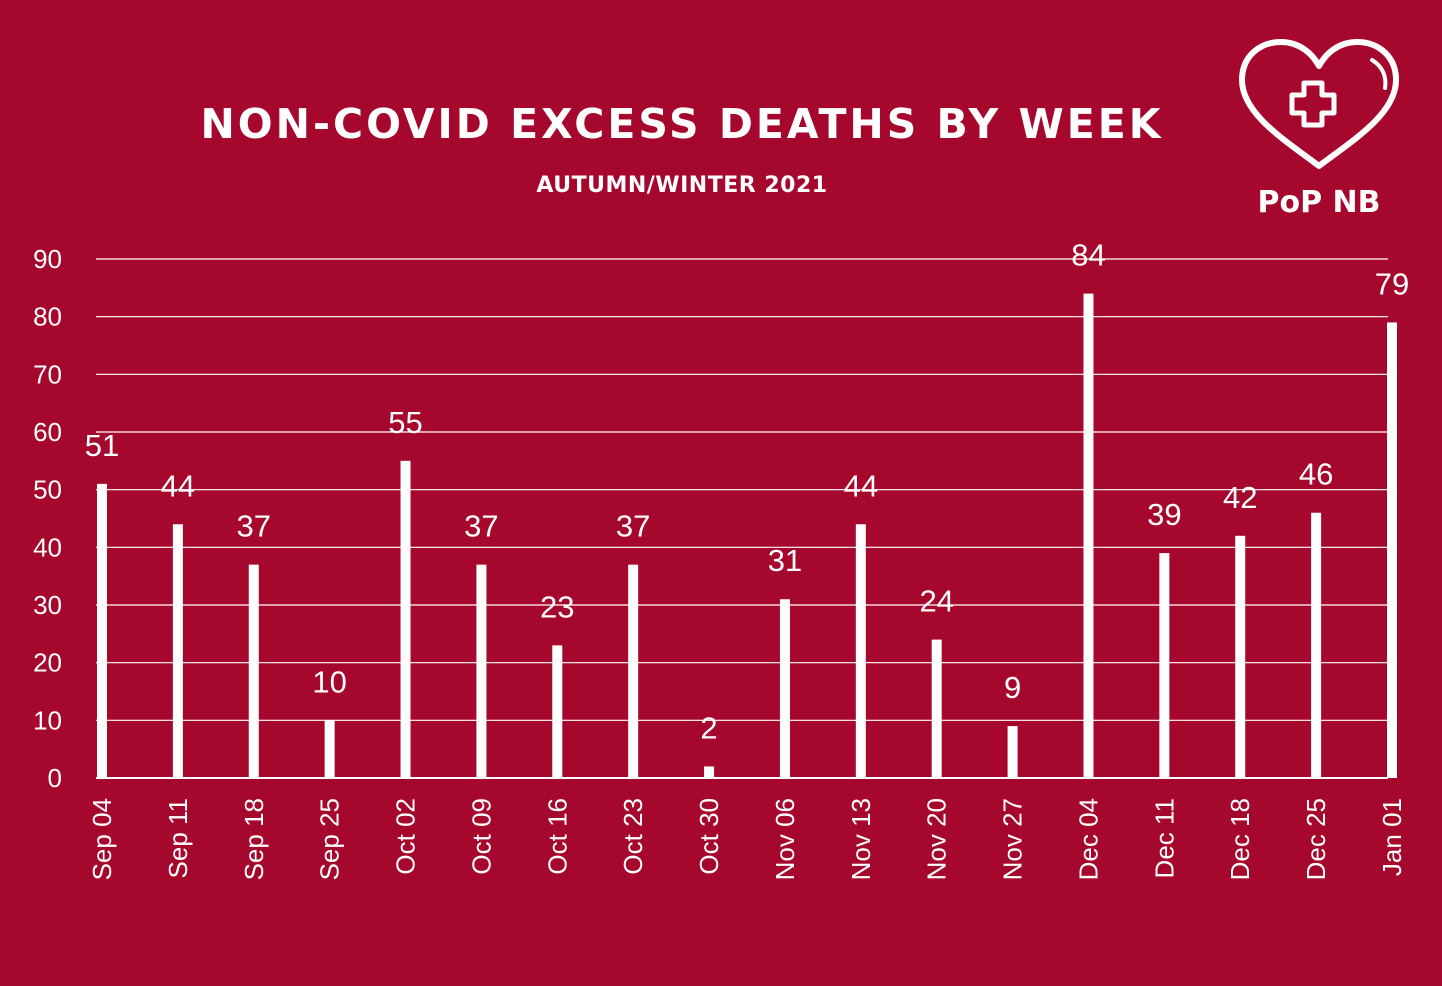  Describe the element at coordinates (47, 259) in the screenshot. I see `y-tick-label: 90` at that location.